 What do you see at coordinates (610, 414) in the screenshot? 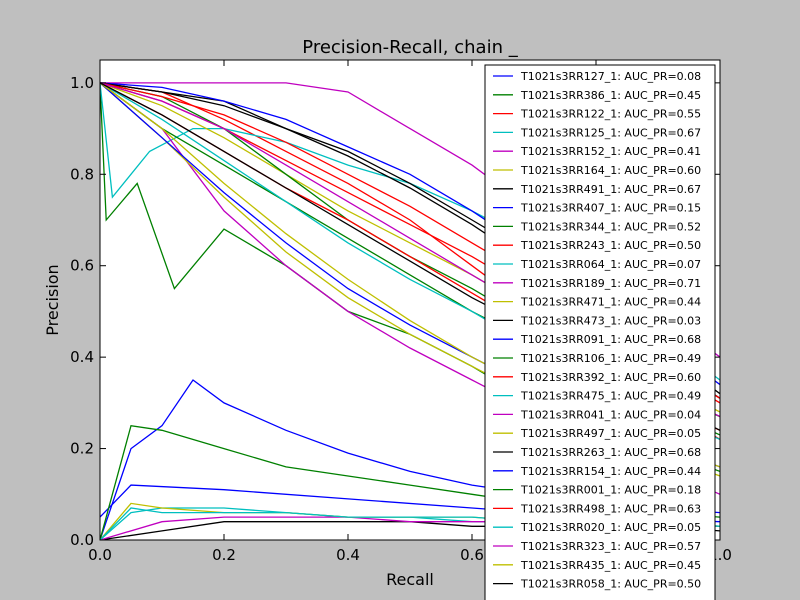
I see `legend-label-18: T1021s3RR041_1: AUC_PR=0.04` at bounding box center [610, 414].